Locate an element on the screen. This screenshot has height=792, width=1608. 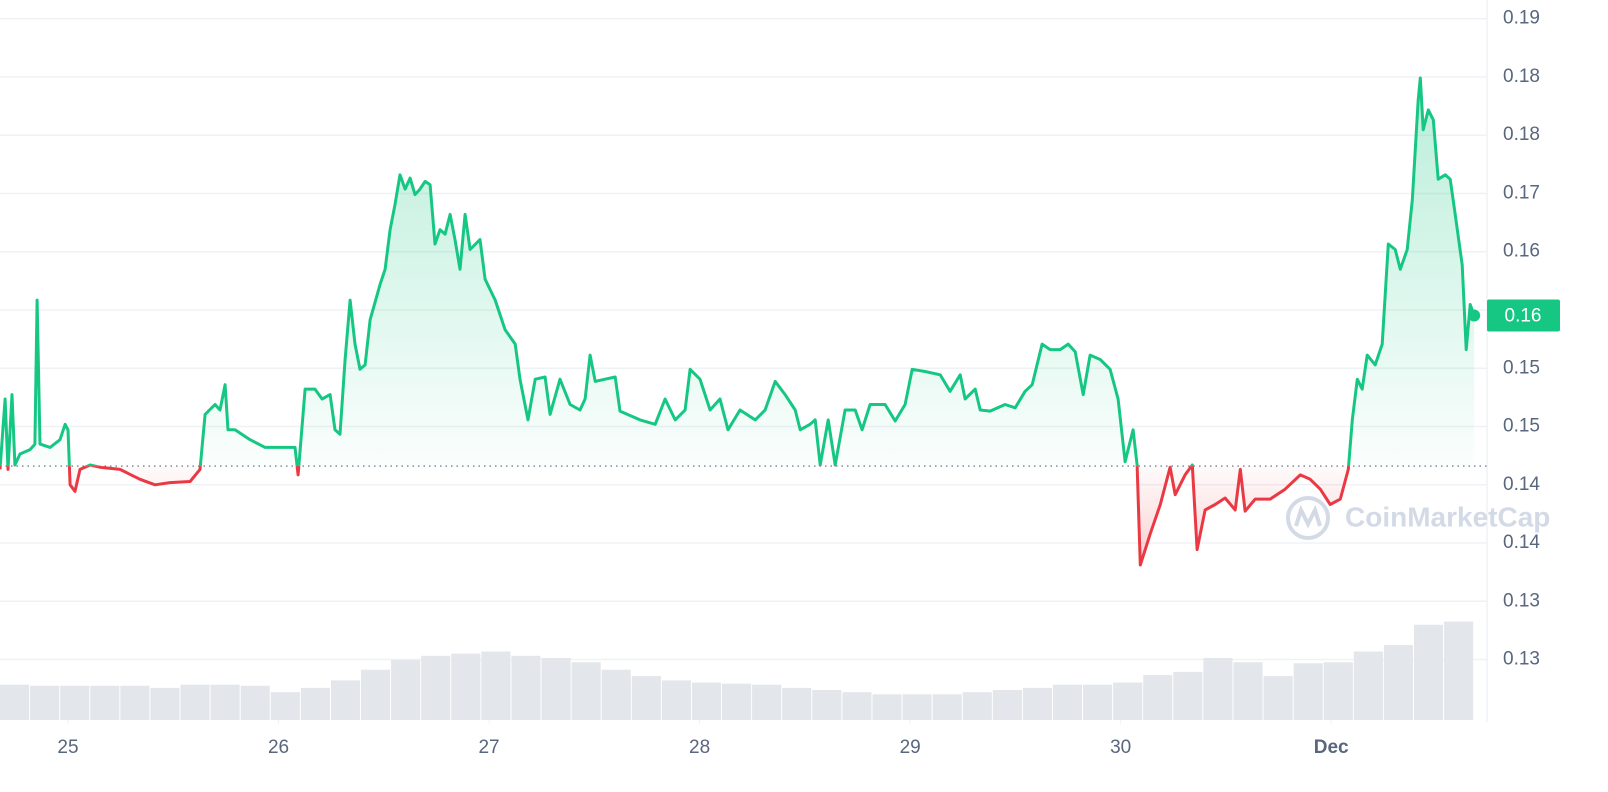
y-tick-label: 0.19 is located at coordinates (1521, 18).